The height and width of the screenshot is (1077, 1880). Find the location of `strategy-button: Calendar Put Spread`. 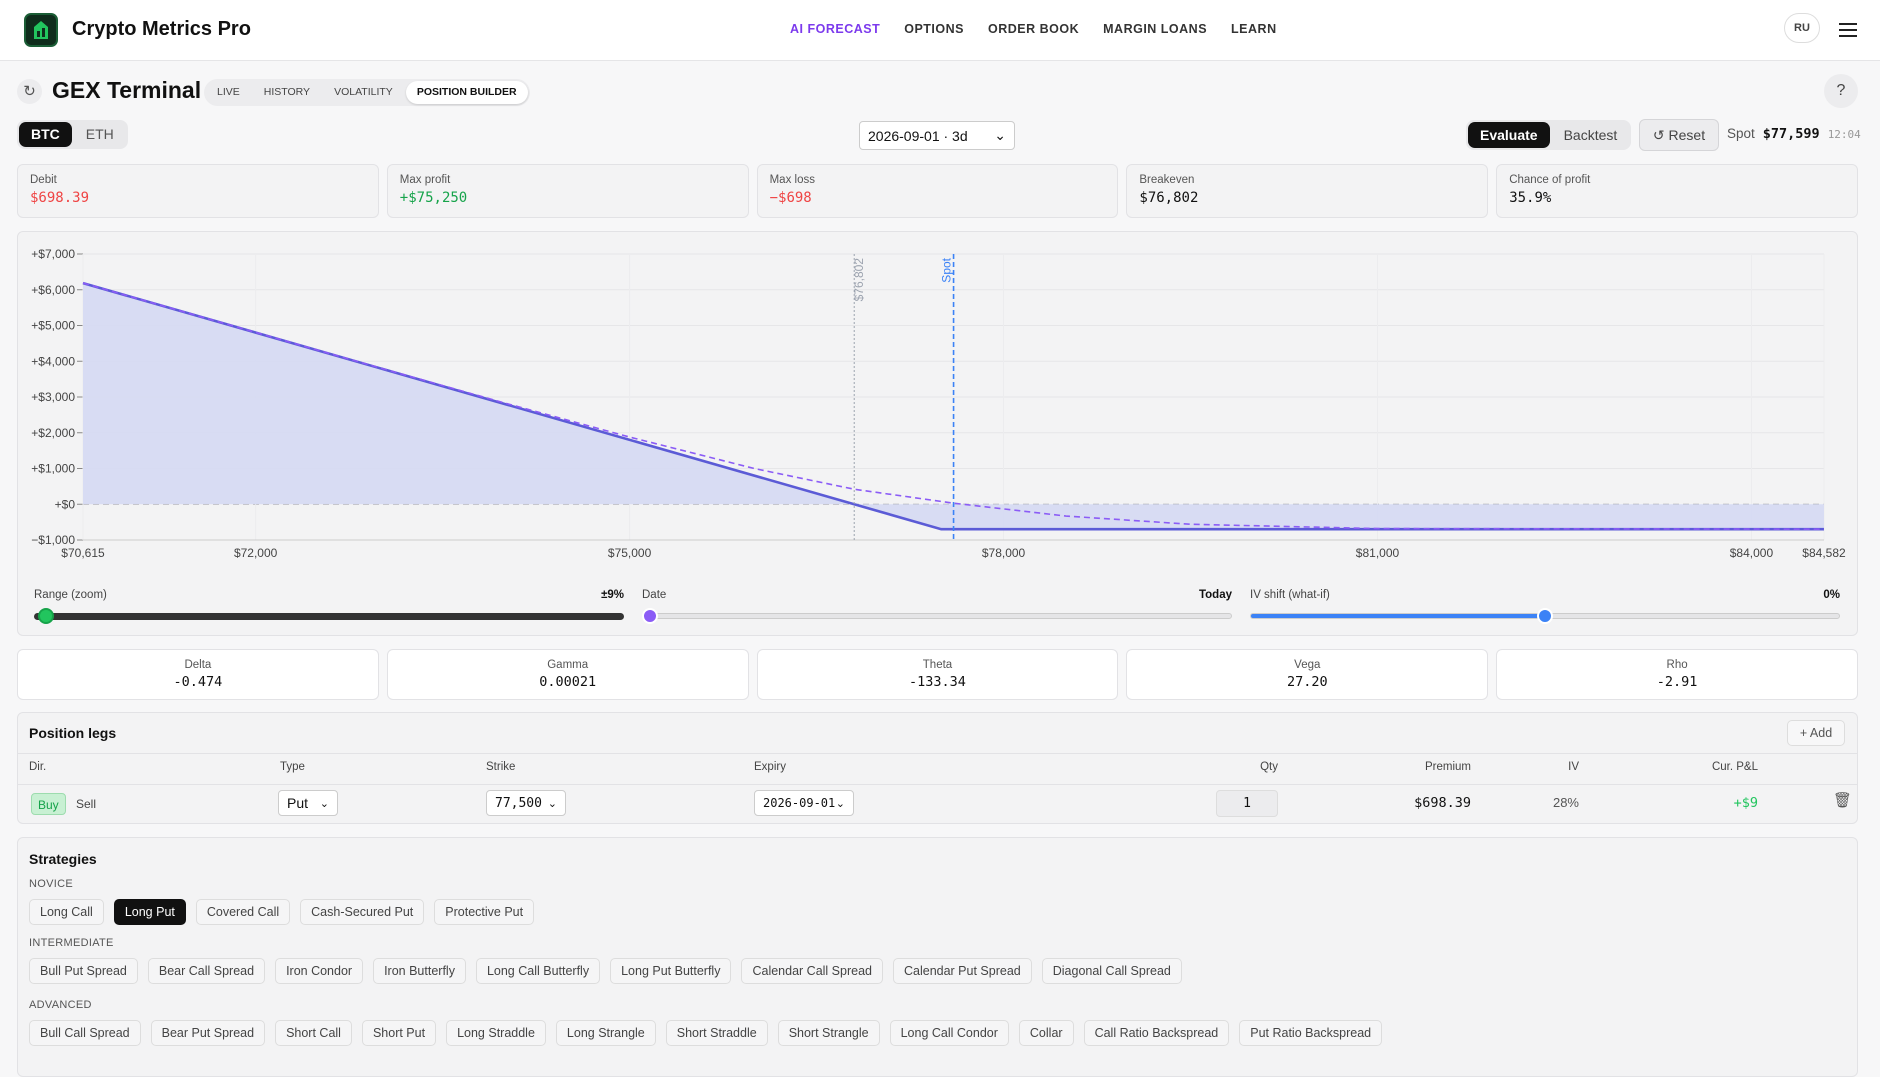

strategy-button: Calendar Put Spread is located at coordinates (962, 971).